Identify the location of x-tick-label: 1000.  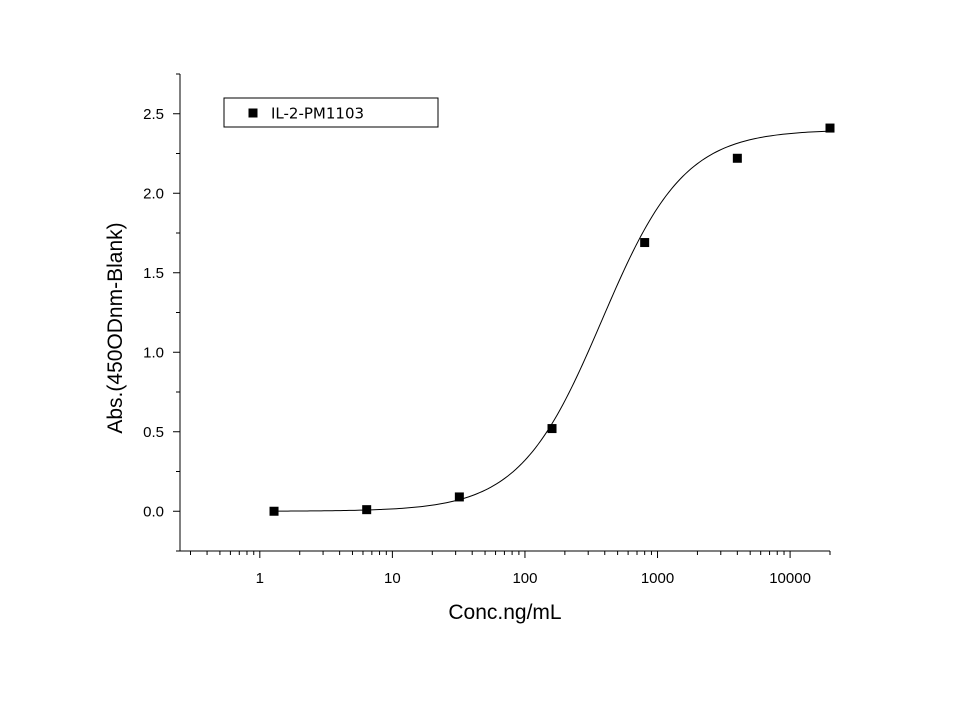
(657, 578).